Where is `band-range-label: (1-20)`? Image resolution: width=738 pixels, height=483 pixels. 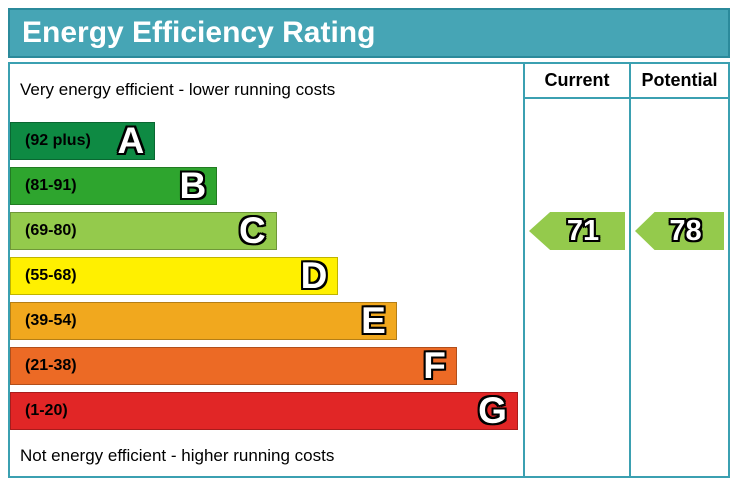
band-range-label: (1-20) is located at coordinates (46, 410).